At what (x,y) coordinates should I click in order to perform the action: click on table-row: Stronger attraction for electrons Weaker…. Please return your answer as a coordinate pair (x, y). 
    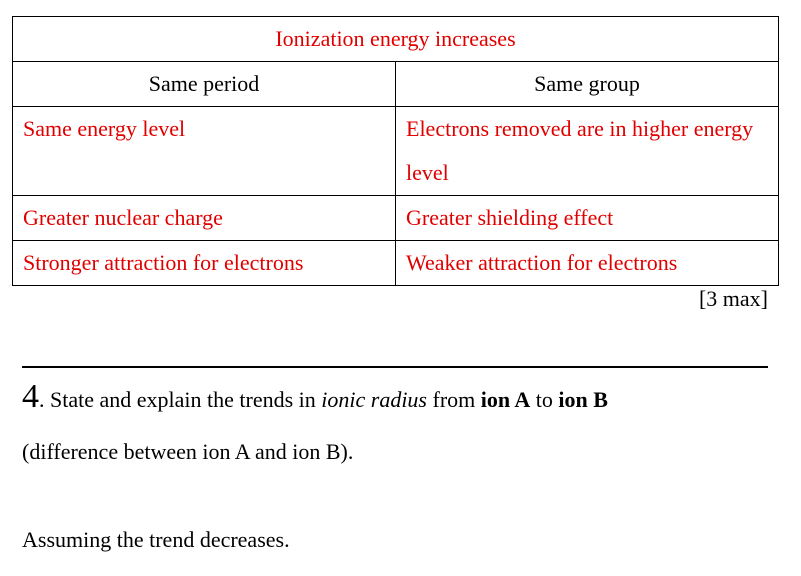
    Looking at the image, I should click on (395, 263).